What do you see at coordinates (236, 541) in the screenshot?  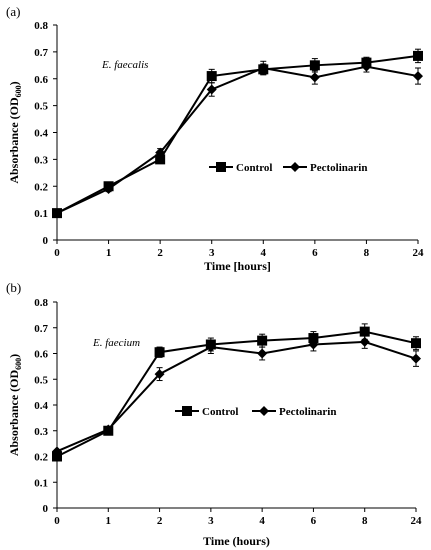 I see `x-axis-title: Time (hours)` at bounding box center [236, 541].